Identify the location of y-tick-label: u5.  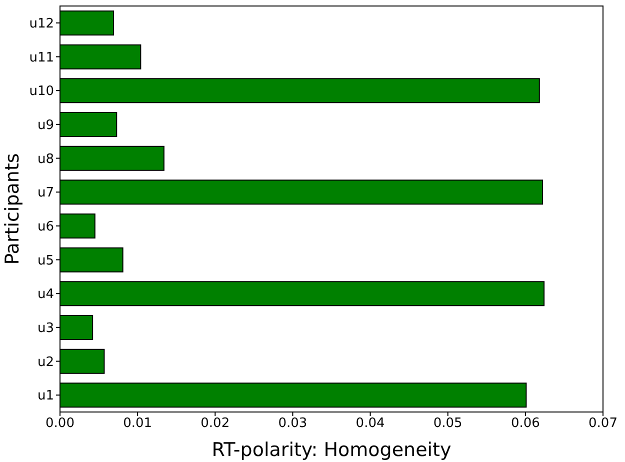
(45, 260).